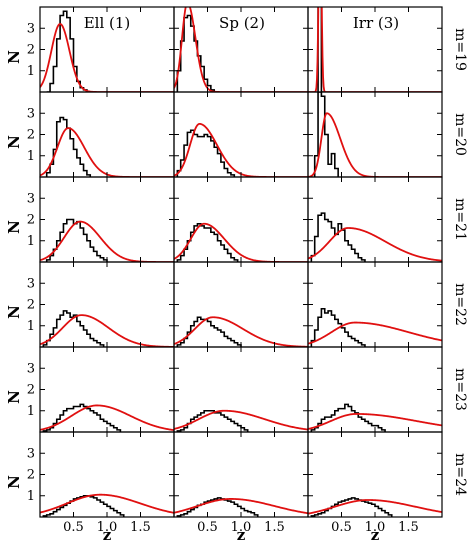 The image size is (472, 546). Describe the element at coordinates (107, 23) in the screenshot. I see `column-title: Ell (1)` at that location.